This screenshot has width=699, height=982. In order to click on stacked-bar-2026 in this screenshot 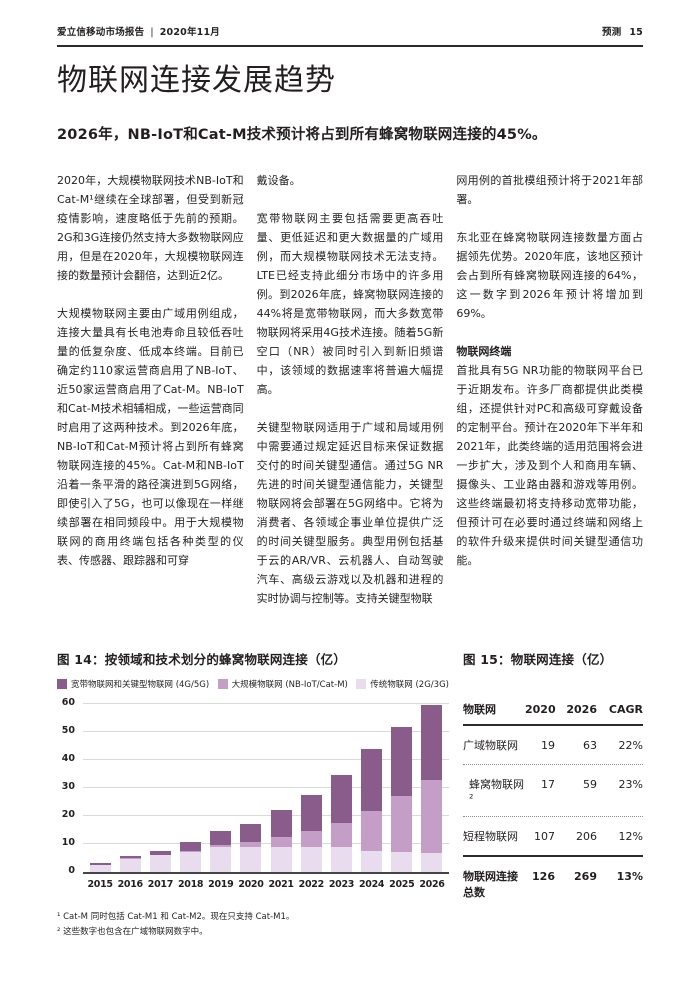, I will do `click(432, 788)`.